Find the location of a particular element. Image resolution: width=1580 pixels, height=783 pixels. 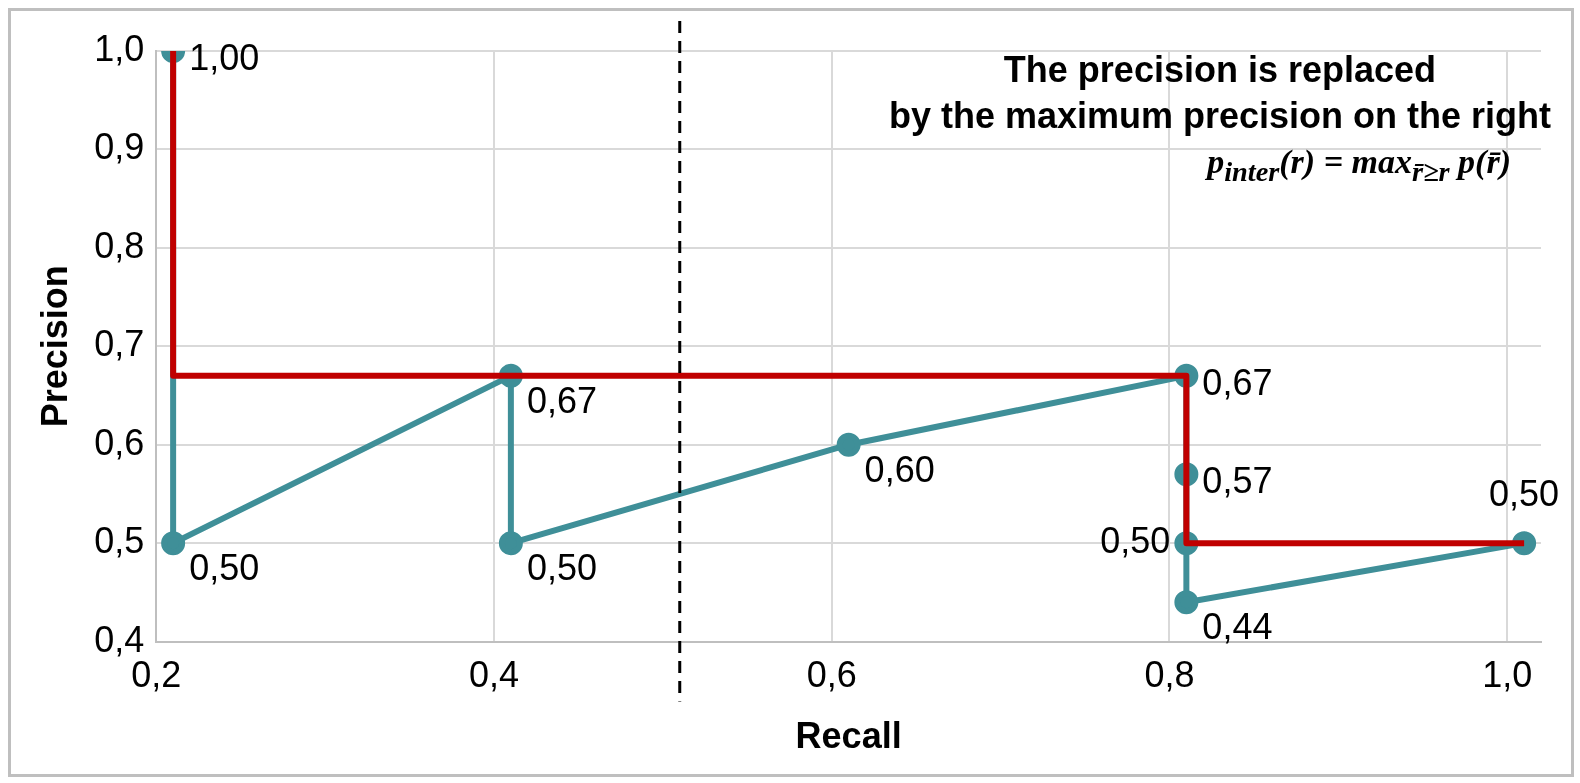

annotation: The precision is replaced is located at coordinates (1220, 70).